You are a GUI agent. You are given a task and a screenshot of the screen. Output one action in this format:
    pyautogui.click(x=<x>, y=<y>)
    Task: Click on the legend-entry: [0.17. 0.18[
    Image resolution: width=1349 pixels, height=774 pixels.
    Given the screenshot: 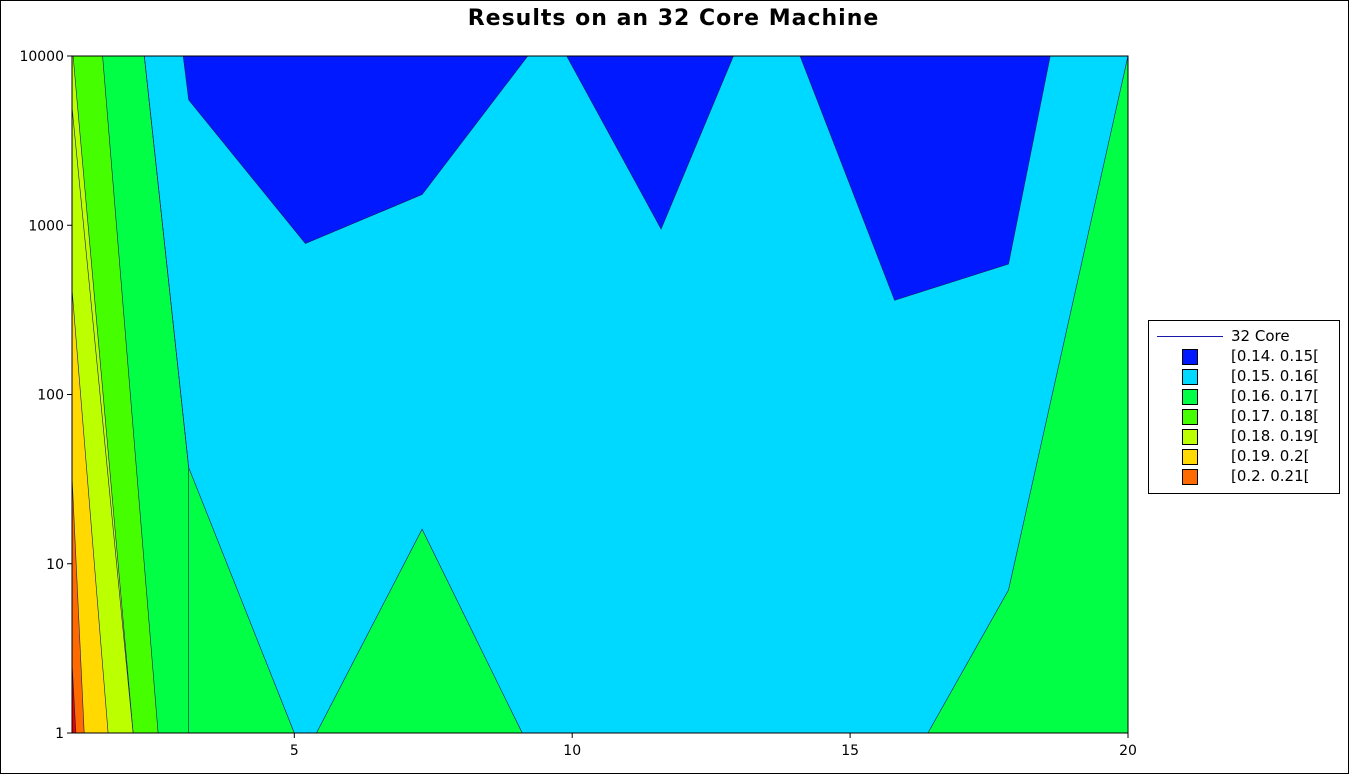 What is the action you would take?
    pyautogui.click(x=1244, y=417)
    